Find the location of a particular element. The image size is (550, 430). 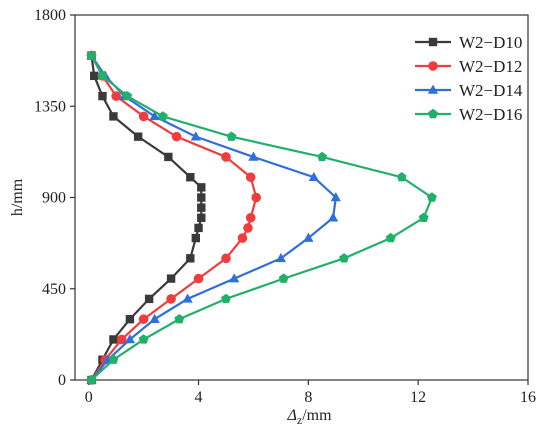

y-axis-title: h/mm is located at coordinates (17, 197).